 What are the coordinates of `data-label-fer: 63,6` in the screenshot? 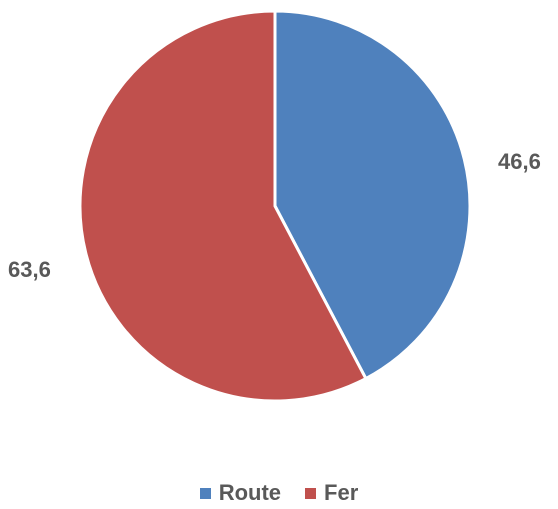 It's located at (29, 269).